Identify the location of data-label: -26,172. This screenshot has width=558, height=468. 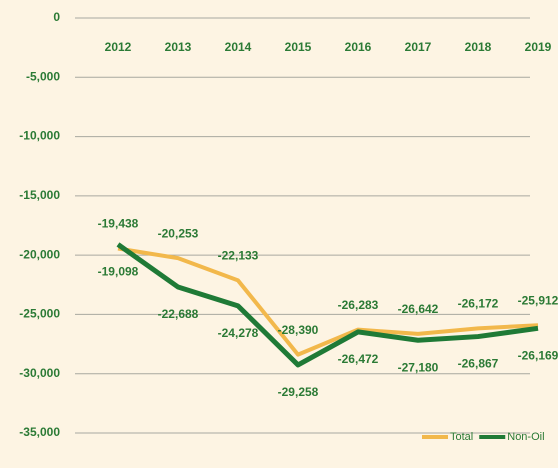
(478, 303).